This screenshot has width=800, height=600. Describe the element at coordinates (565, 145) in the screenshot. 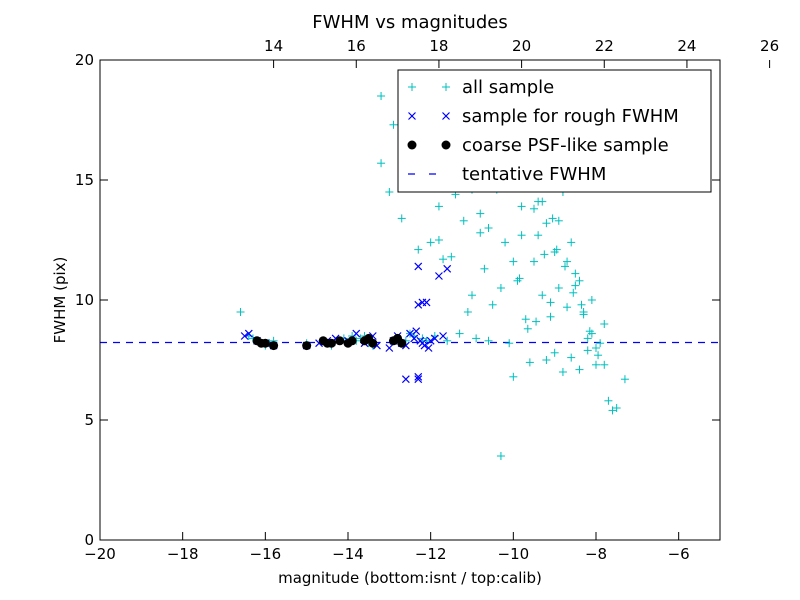

I see `legend-label: coarse PSF-like sample` at that location.